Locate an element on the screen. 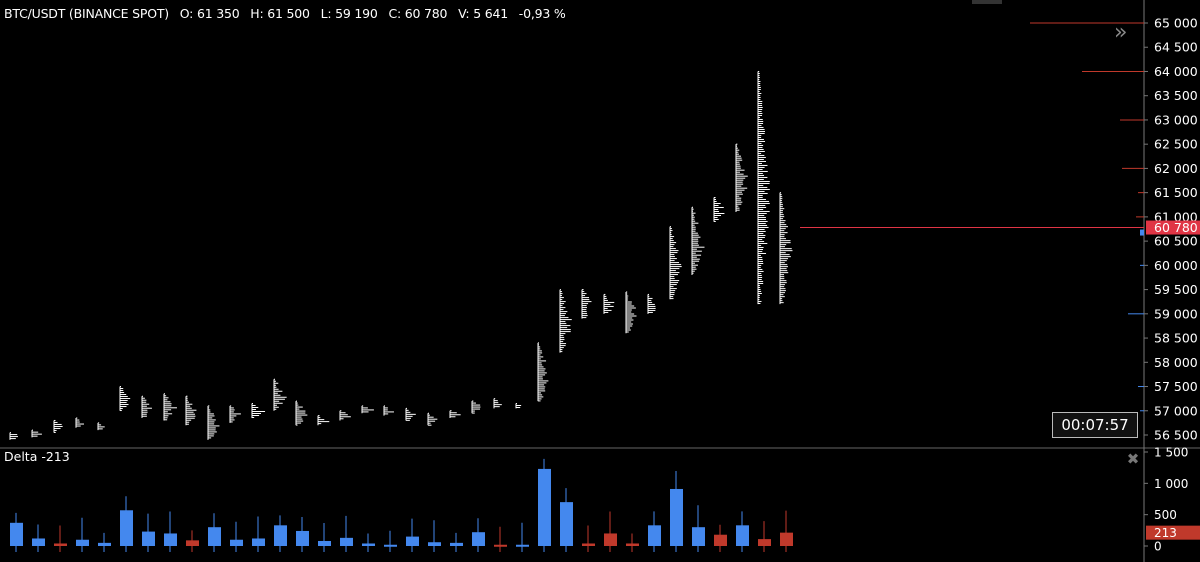  change-value: -0,93 % is located at coordinates (542, 13).